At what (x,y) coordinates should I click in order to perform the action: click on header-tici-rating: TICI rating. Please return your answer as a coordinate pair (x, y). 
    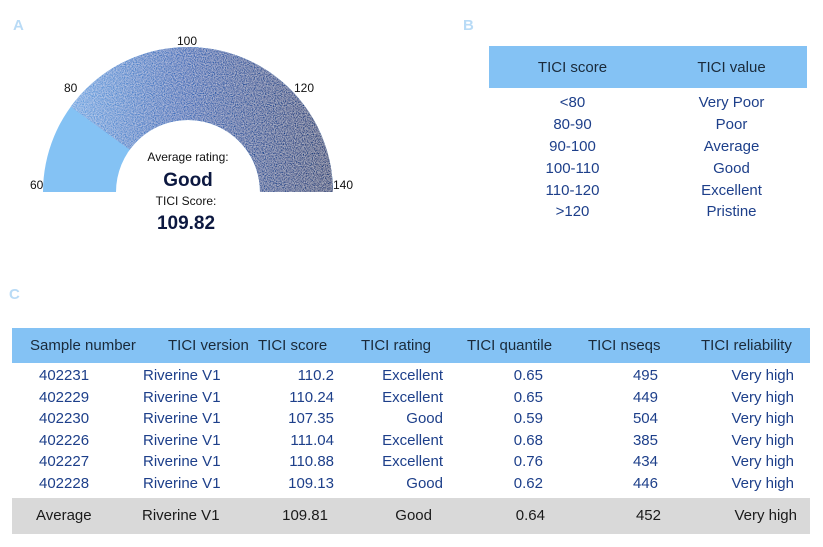
    Looking at the image, I should click on (396, 345).